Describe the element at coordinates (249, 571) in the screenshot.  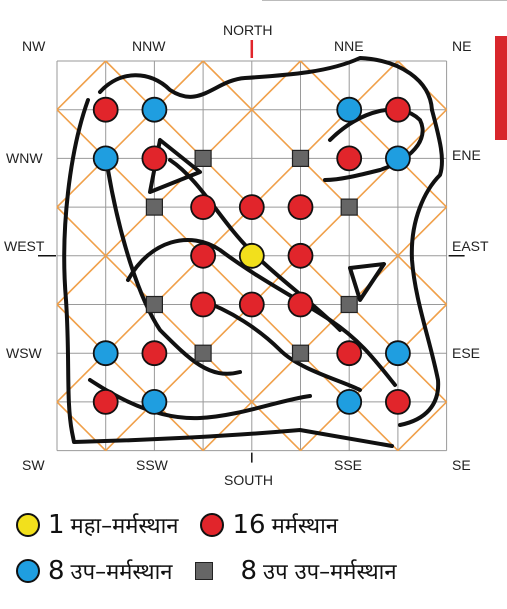
I see `legend-upup-count: 8` at that location.